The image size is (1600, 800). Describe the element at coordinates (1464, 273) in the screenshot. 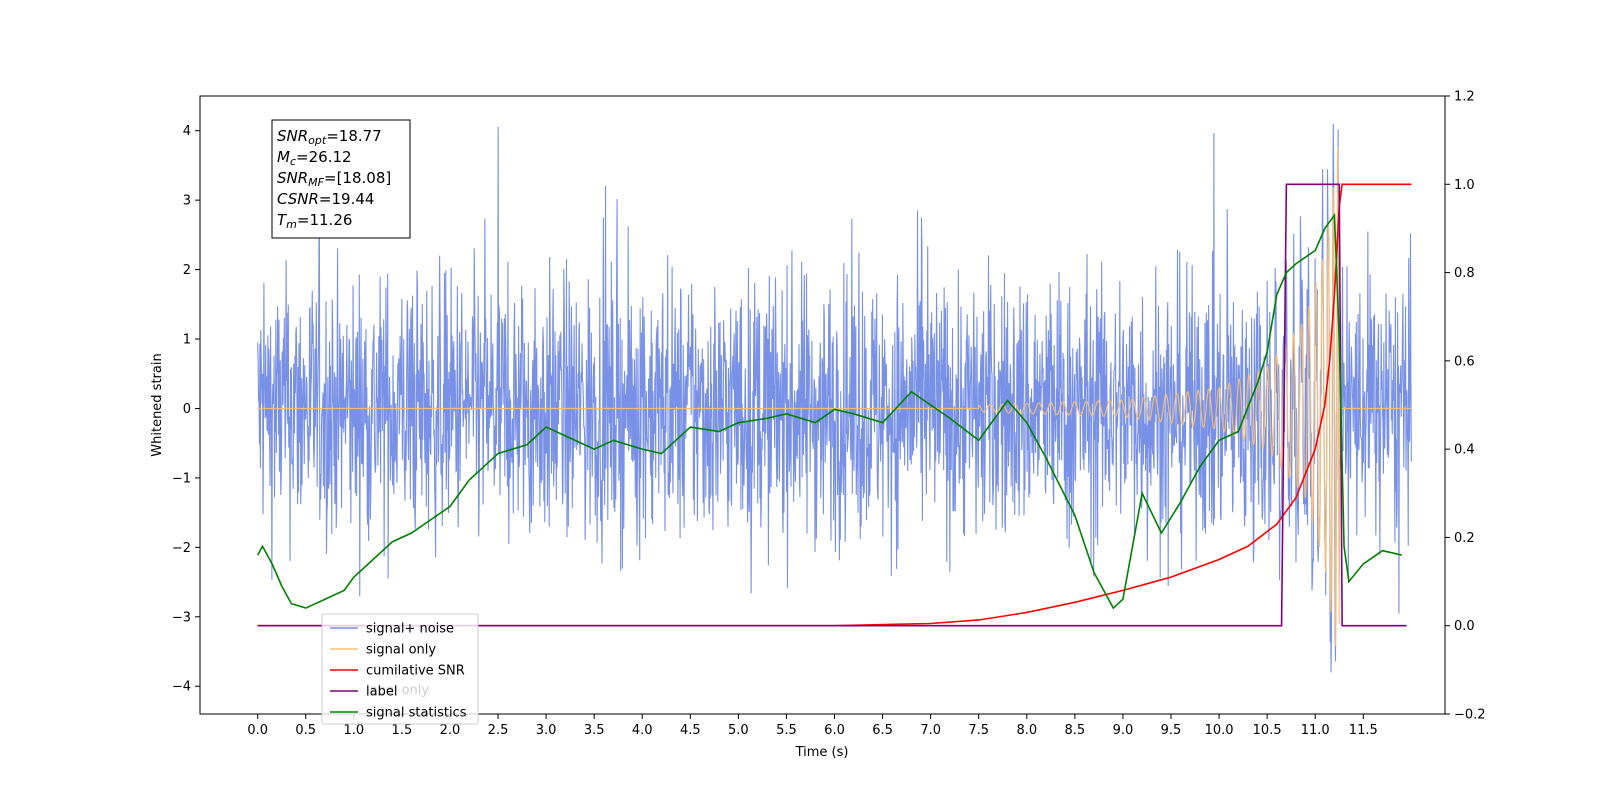

I see `y2-tick-label: 0.8` at that location.